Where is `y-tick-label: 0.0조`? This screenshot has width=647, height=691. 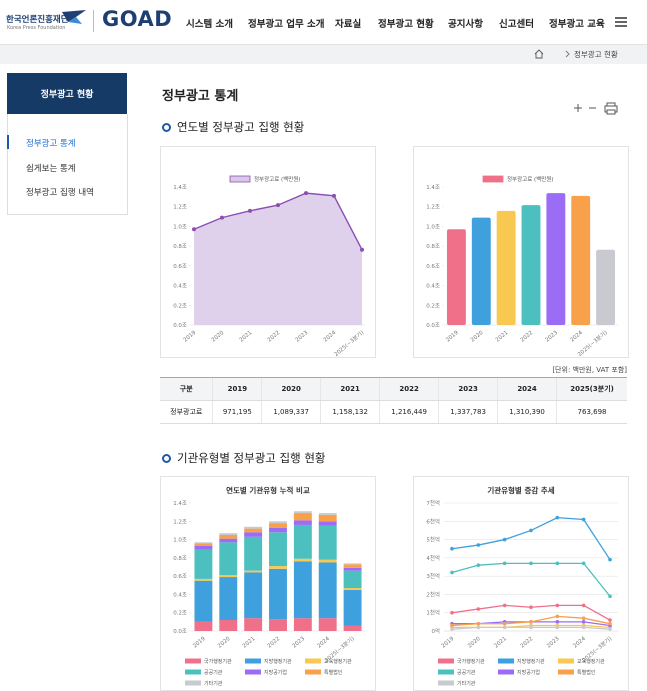
y-tick-label: 0.0조 is located at coordinates (433, 325).